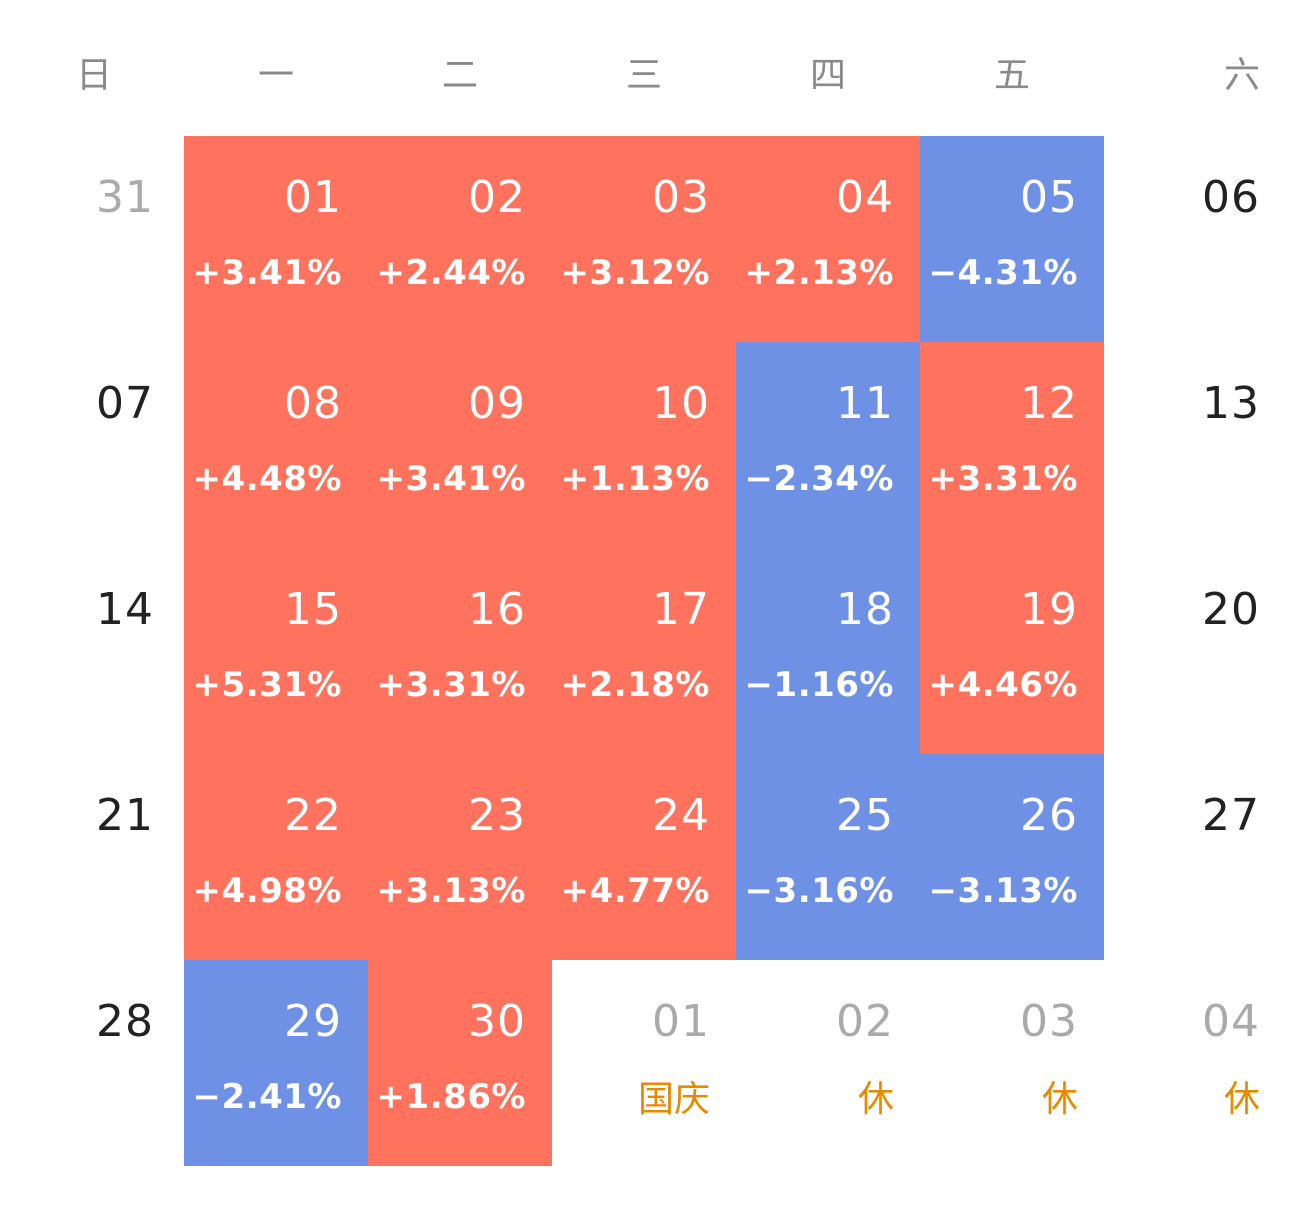  What do you see at coordinates (276, 239) in the screenshot?
I see `calendar-day-cell: 01 +3.41%` at bounding box center [276, 239].